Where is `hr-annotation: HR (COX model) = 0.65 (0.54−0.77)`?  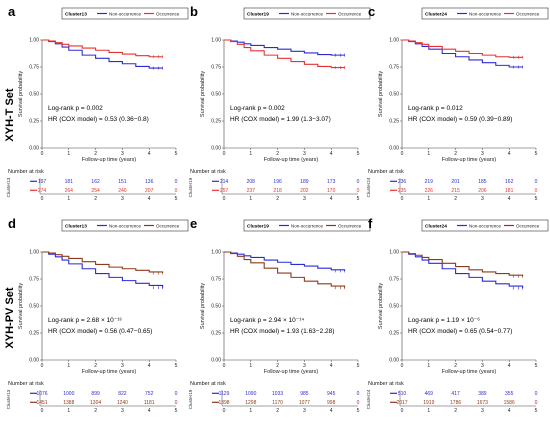
hr-annotation: HR (COX model) = 0.65 (0.54−0.77) is located at coordinates (460, 331).